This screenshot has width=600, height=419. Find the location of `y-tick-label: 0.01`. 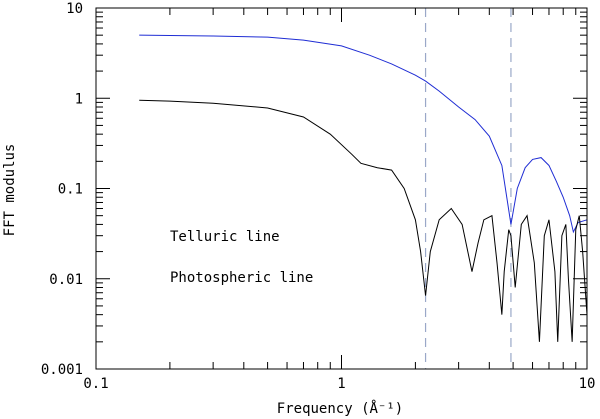

y-tick-label: 0.01 is located at coordinates (66, 280).